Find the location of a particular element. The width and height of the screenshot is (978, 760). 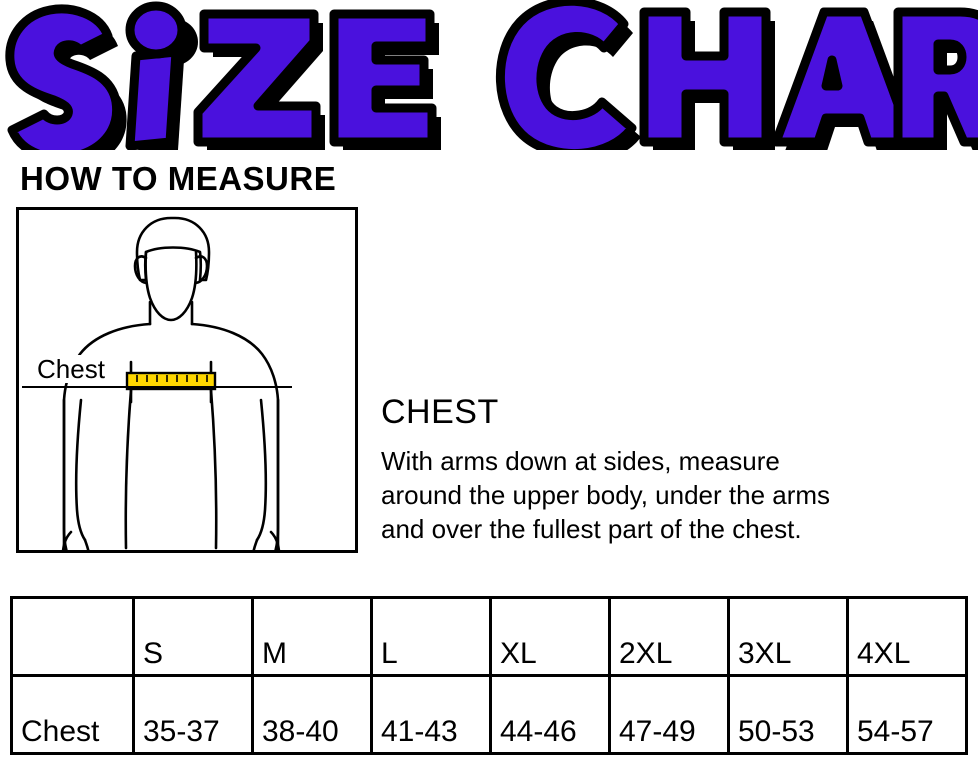

title-letter-i is located at coordinates (161, 75).